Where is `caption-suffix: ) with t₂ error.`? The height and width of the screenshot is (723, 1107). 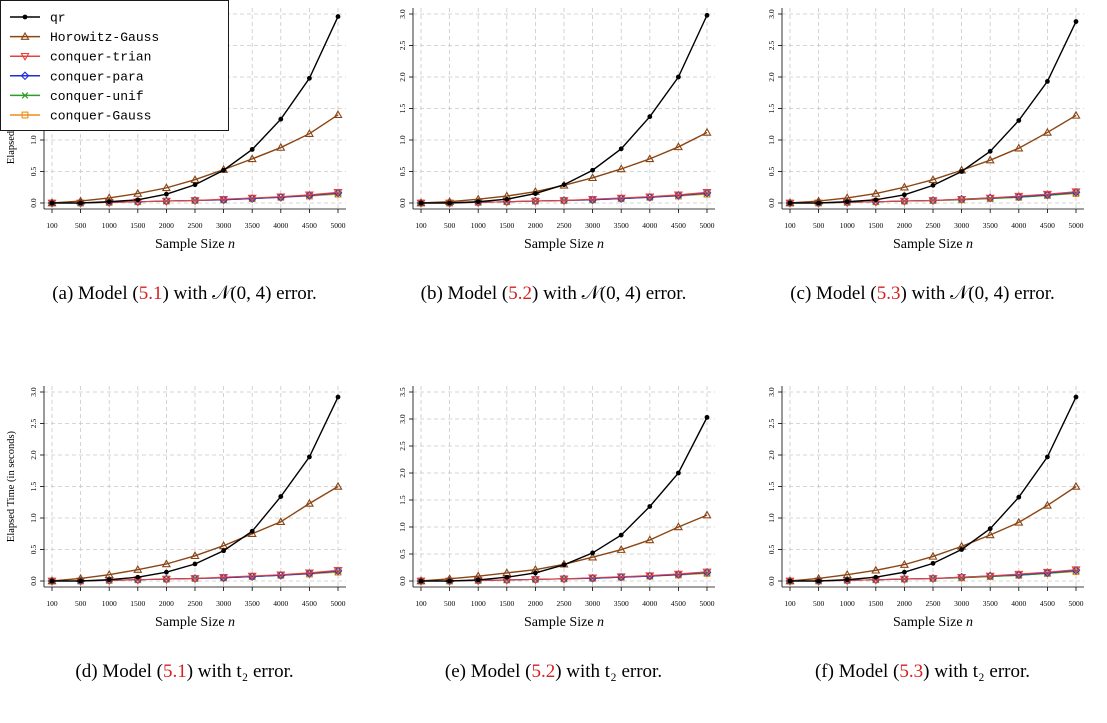 caption-suffix: ) with t₂ error. is located at coordinates (240, 671).